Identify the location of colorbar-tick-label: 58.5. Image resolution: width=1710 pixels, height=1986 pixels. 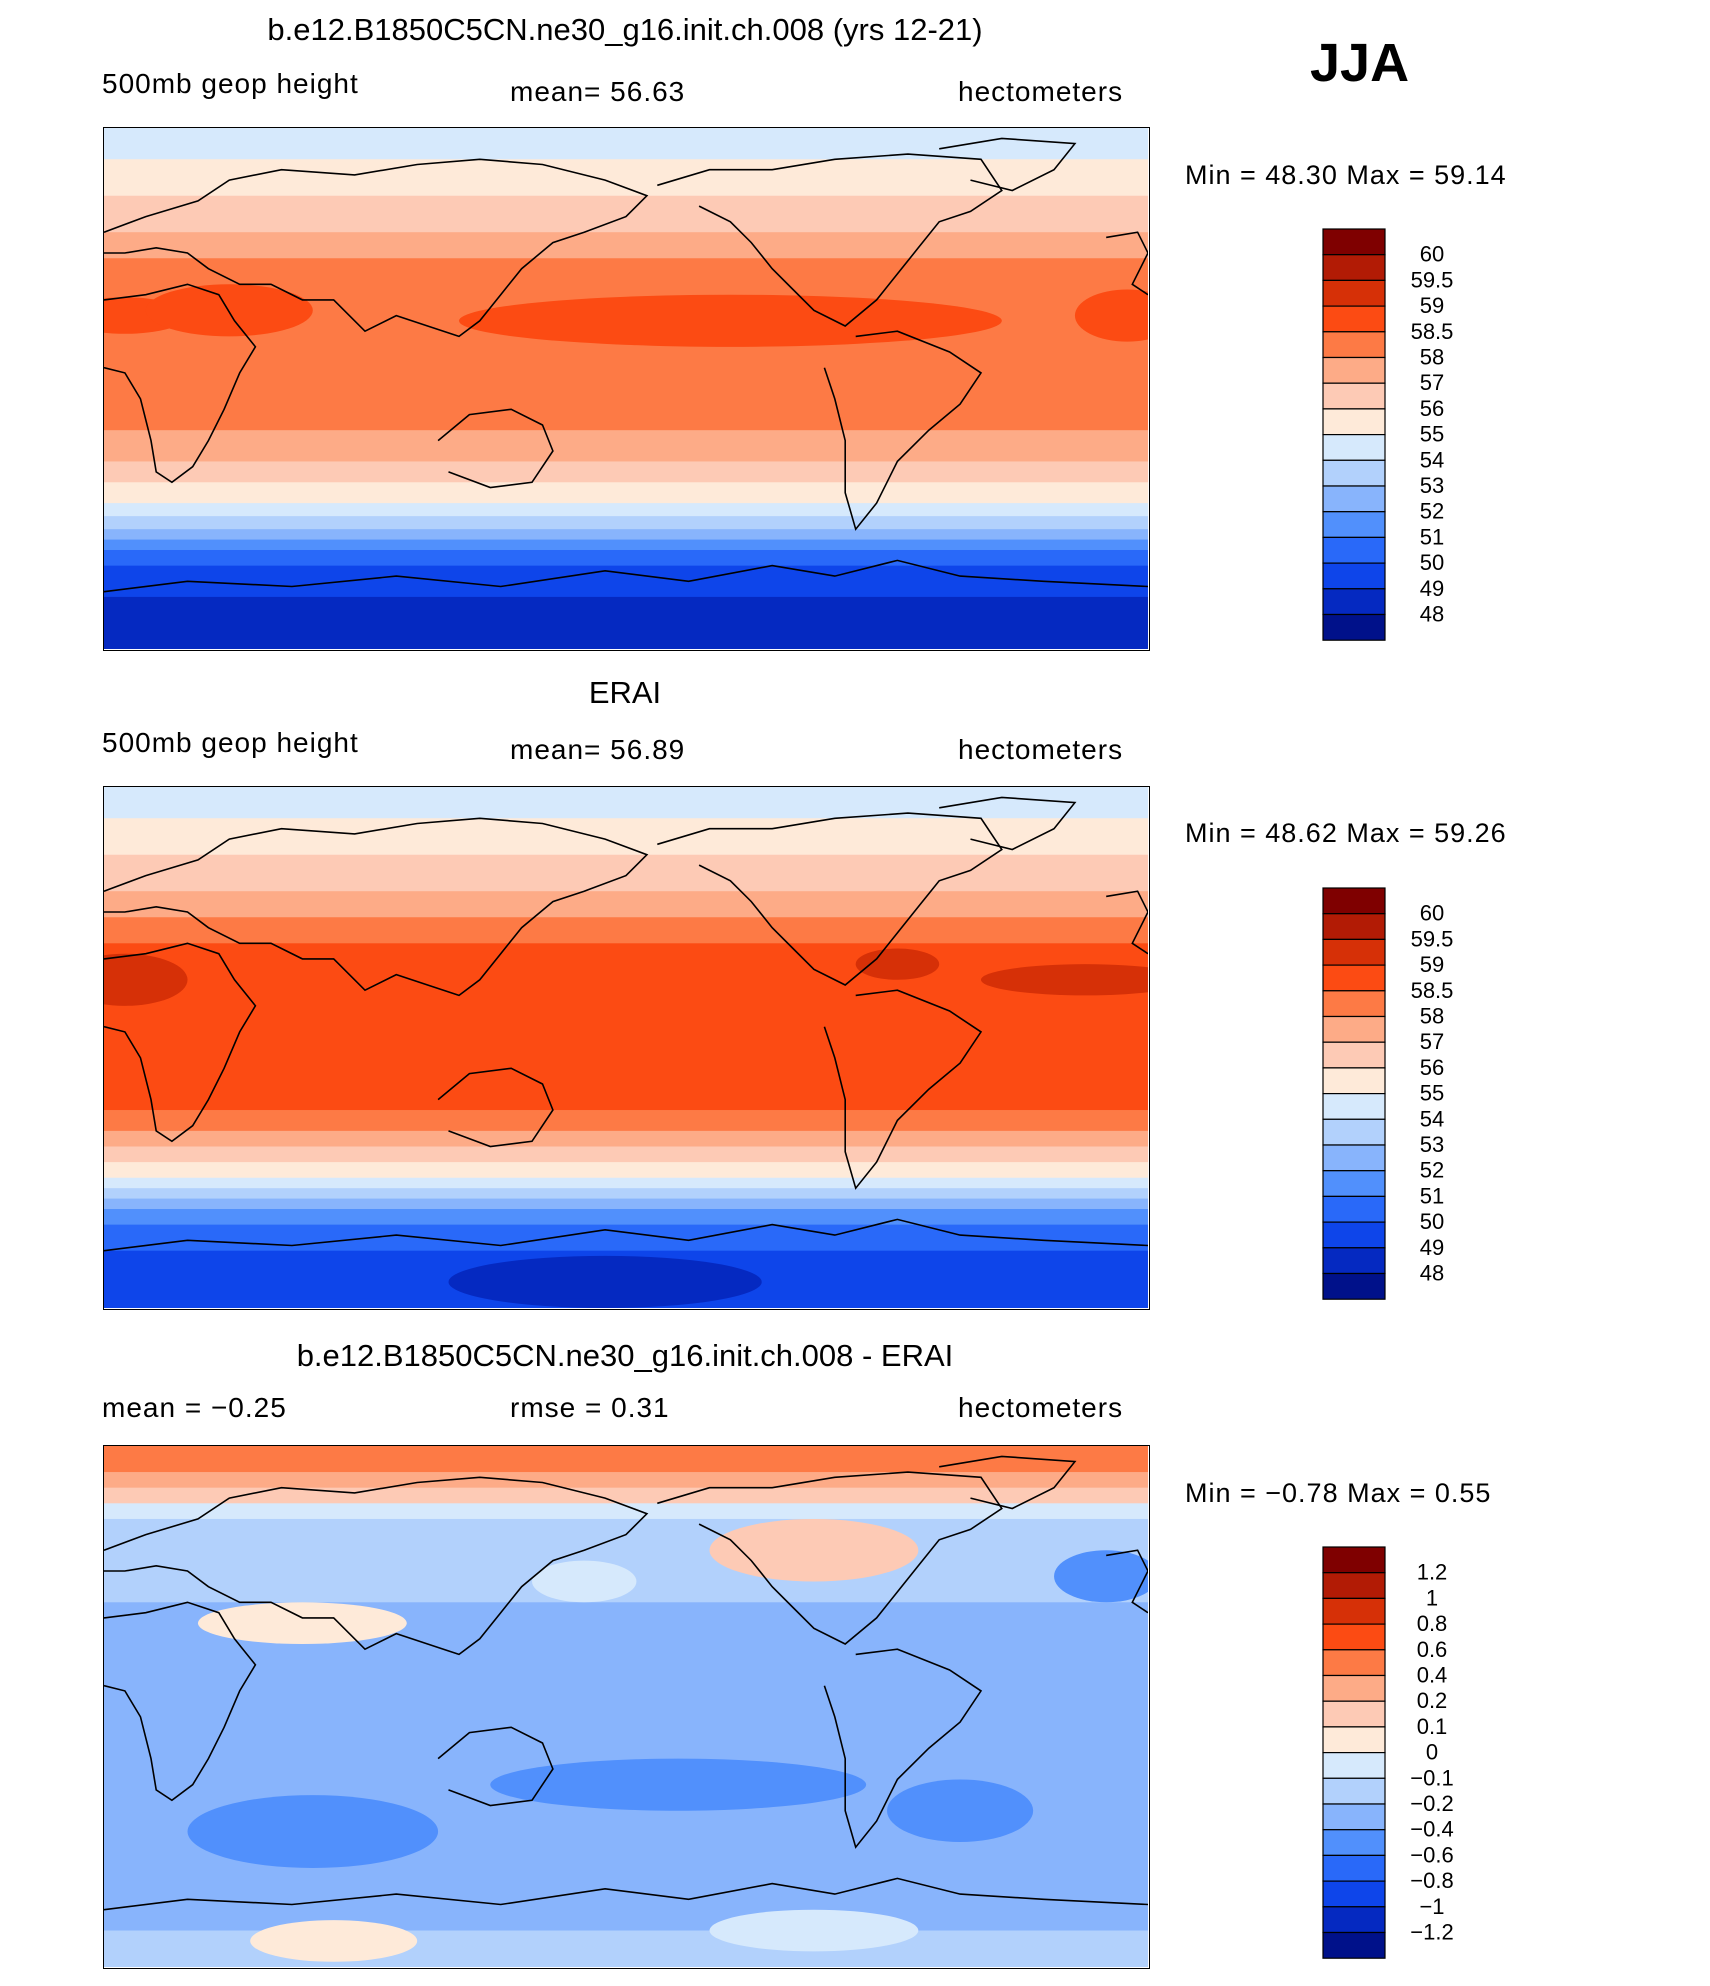
(1432, 331).